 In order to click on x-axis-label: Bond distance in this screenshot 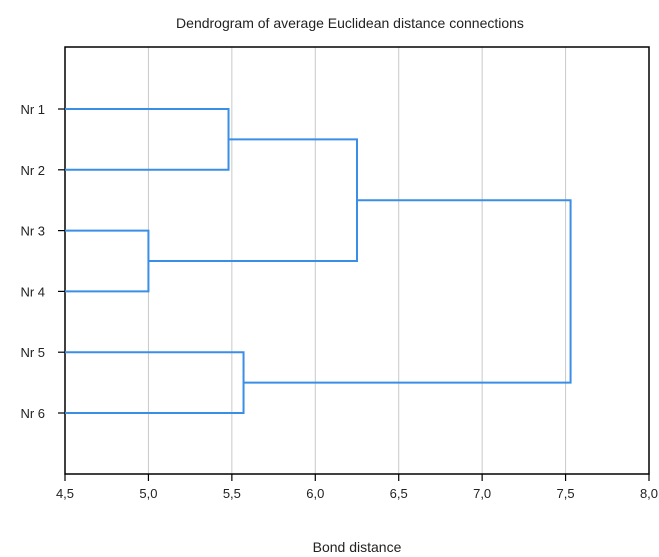, I will do `click(357, 547)`.